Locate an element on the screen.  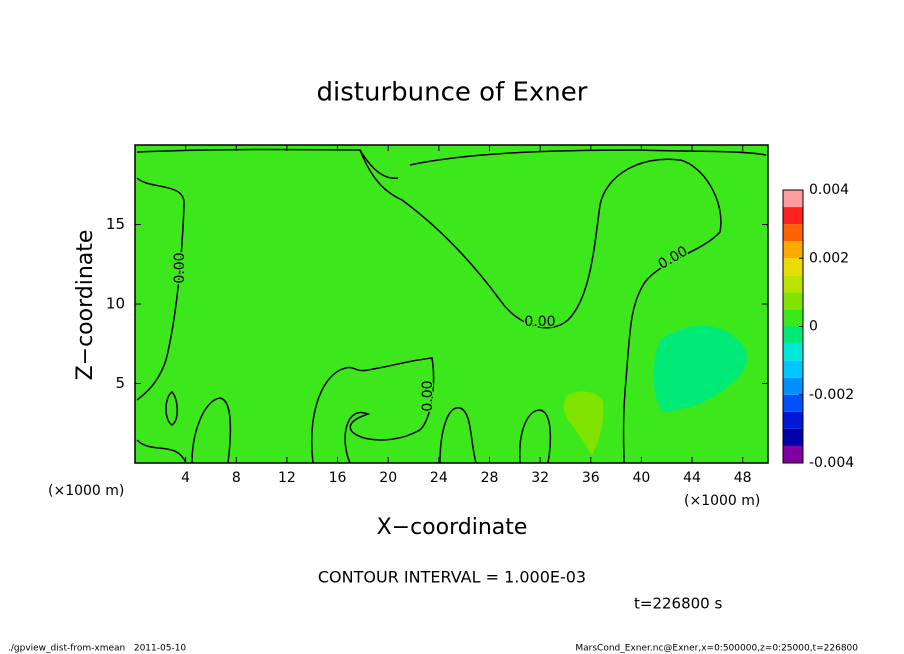
footer-left: ./gpview_dist-from-xmean 2011-05-10 is located at coordinates (97, 649).